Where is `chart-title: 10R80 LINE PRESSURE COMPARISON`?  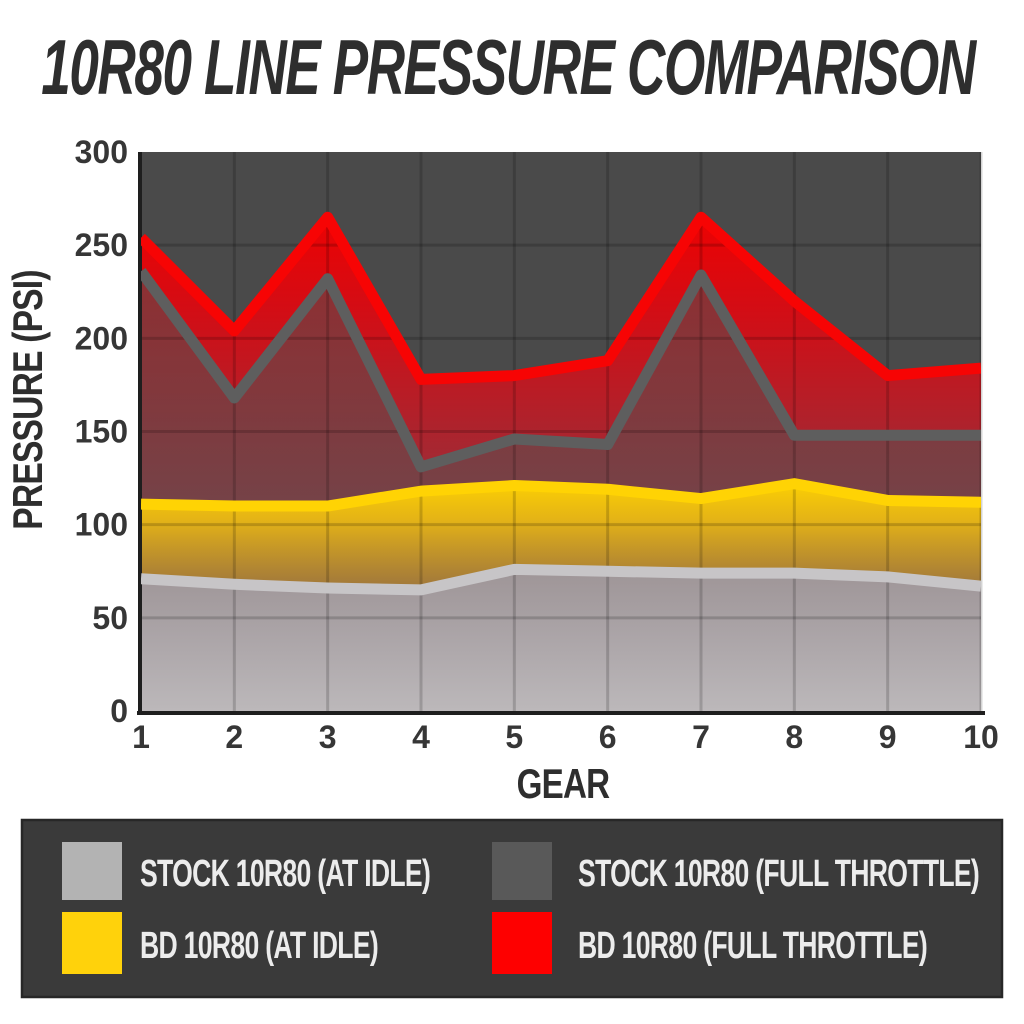
chart-title: 10R80 LINE PRESSURE COMPARISON is located at coordinates (509, 68).